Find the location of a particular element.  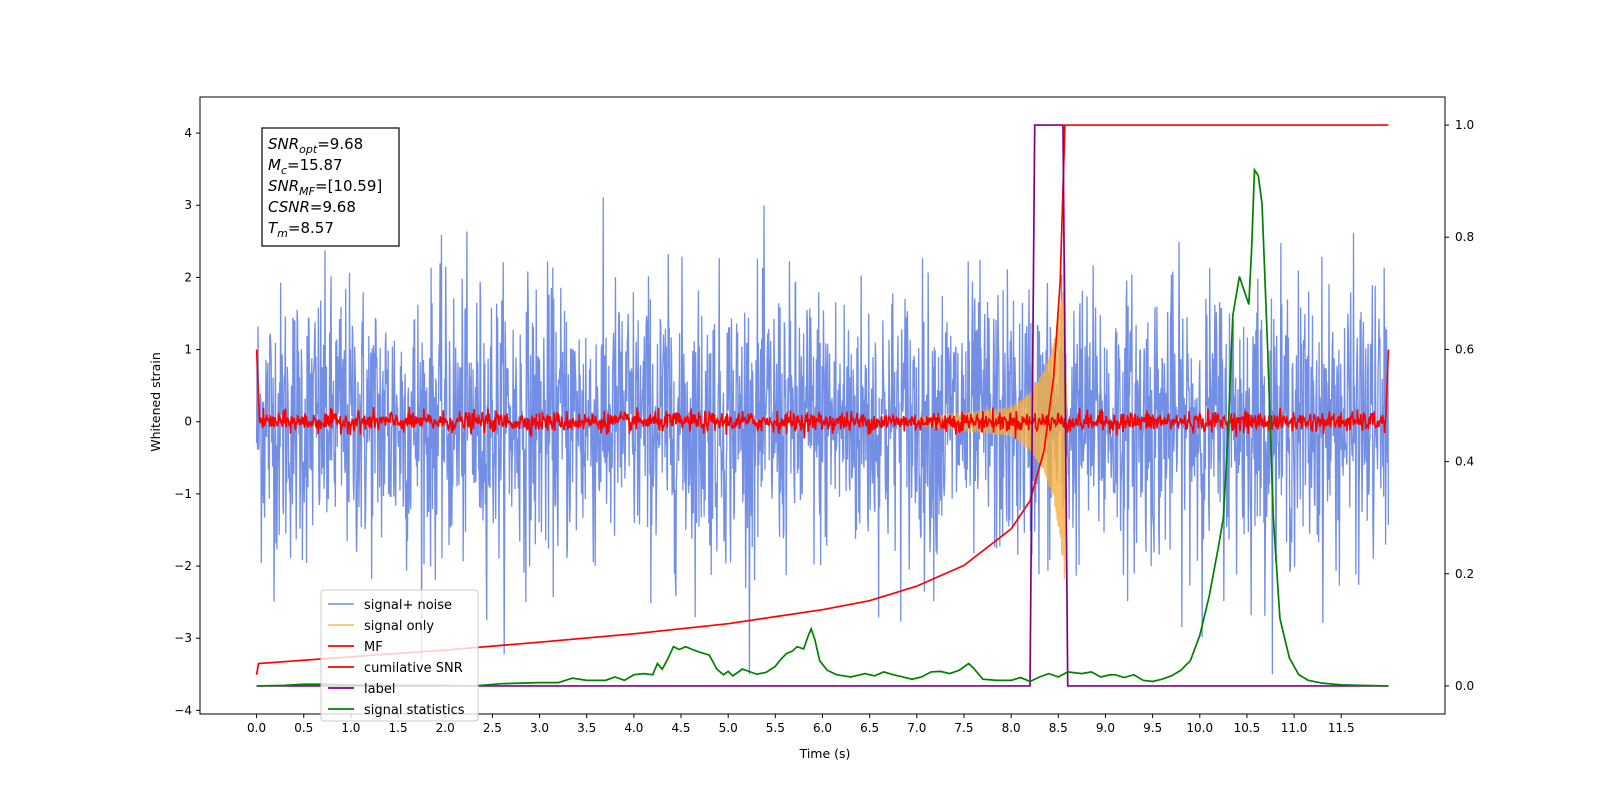

x-tick-label: 1.0 is located at coordinates (350, 728).